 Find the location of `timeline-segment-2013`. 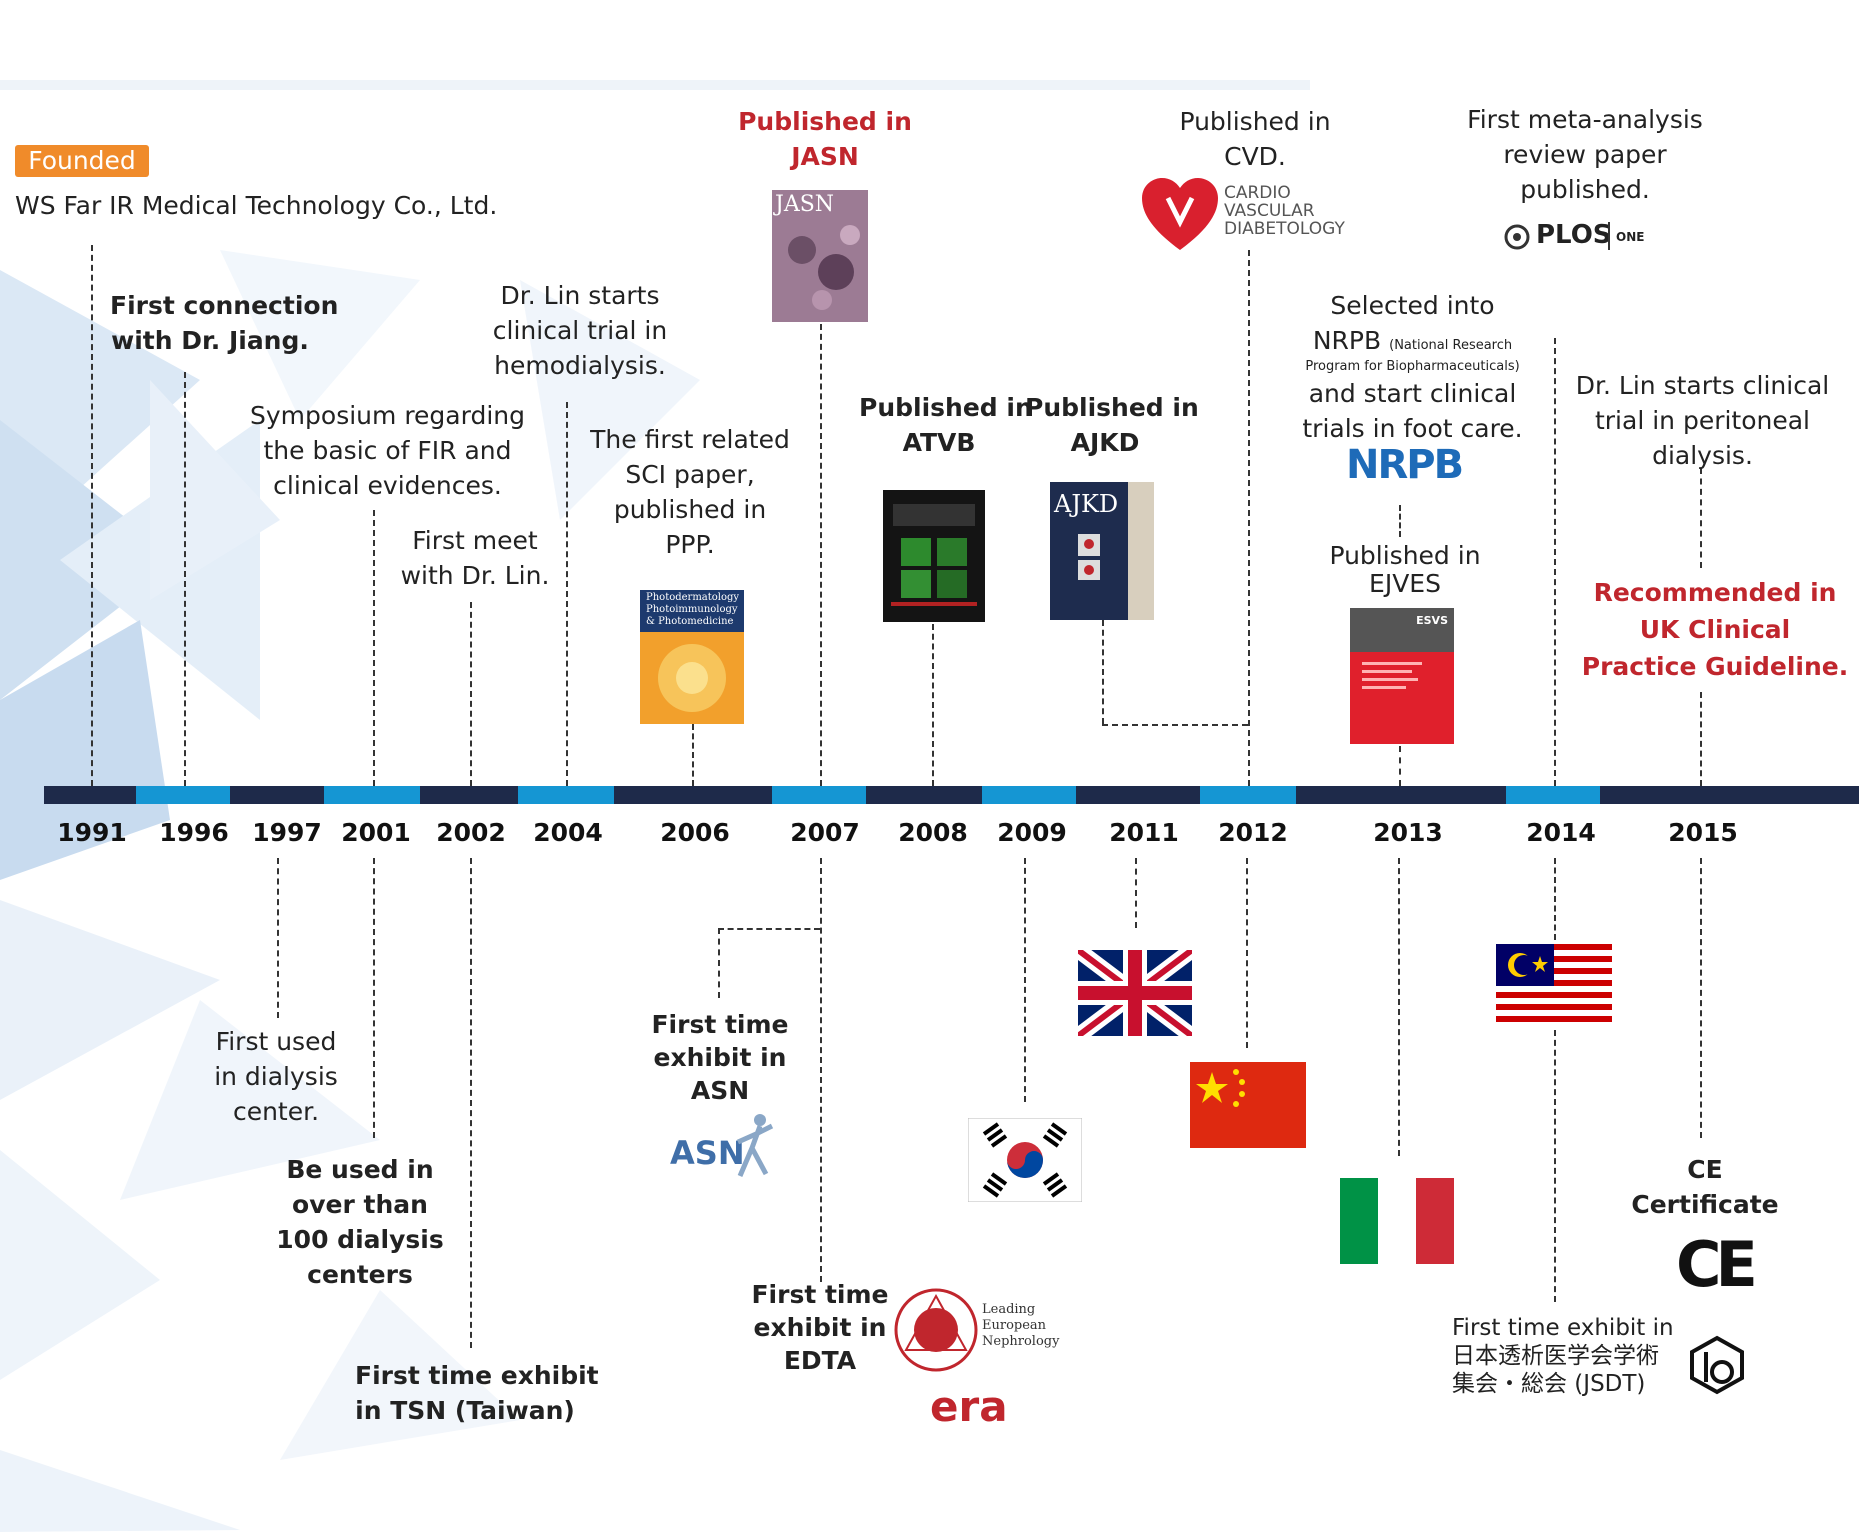

timeline-segment-2013 is located at coordinates (1401, 795).